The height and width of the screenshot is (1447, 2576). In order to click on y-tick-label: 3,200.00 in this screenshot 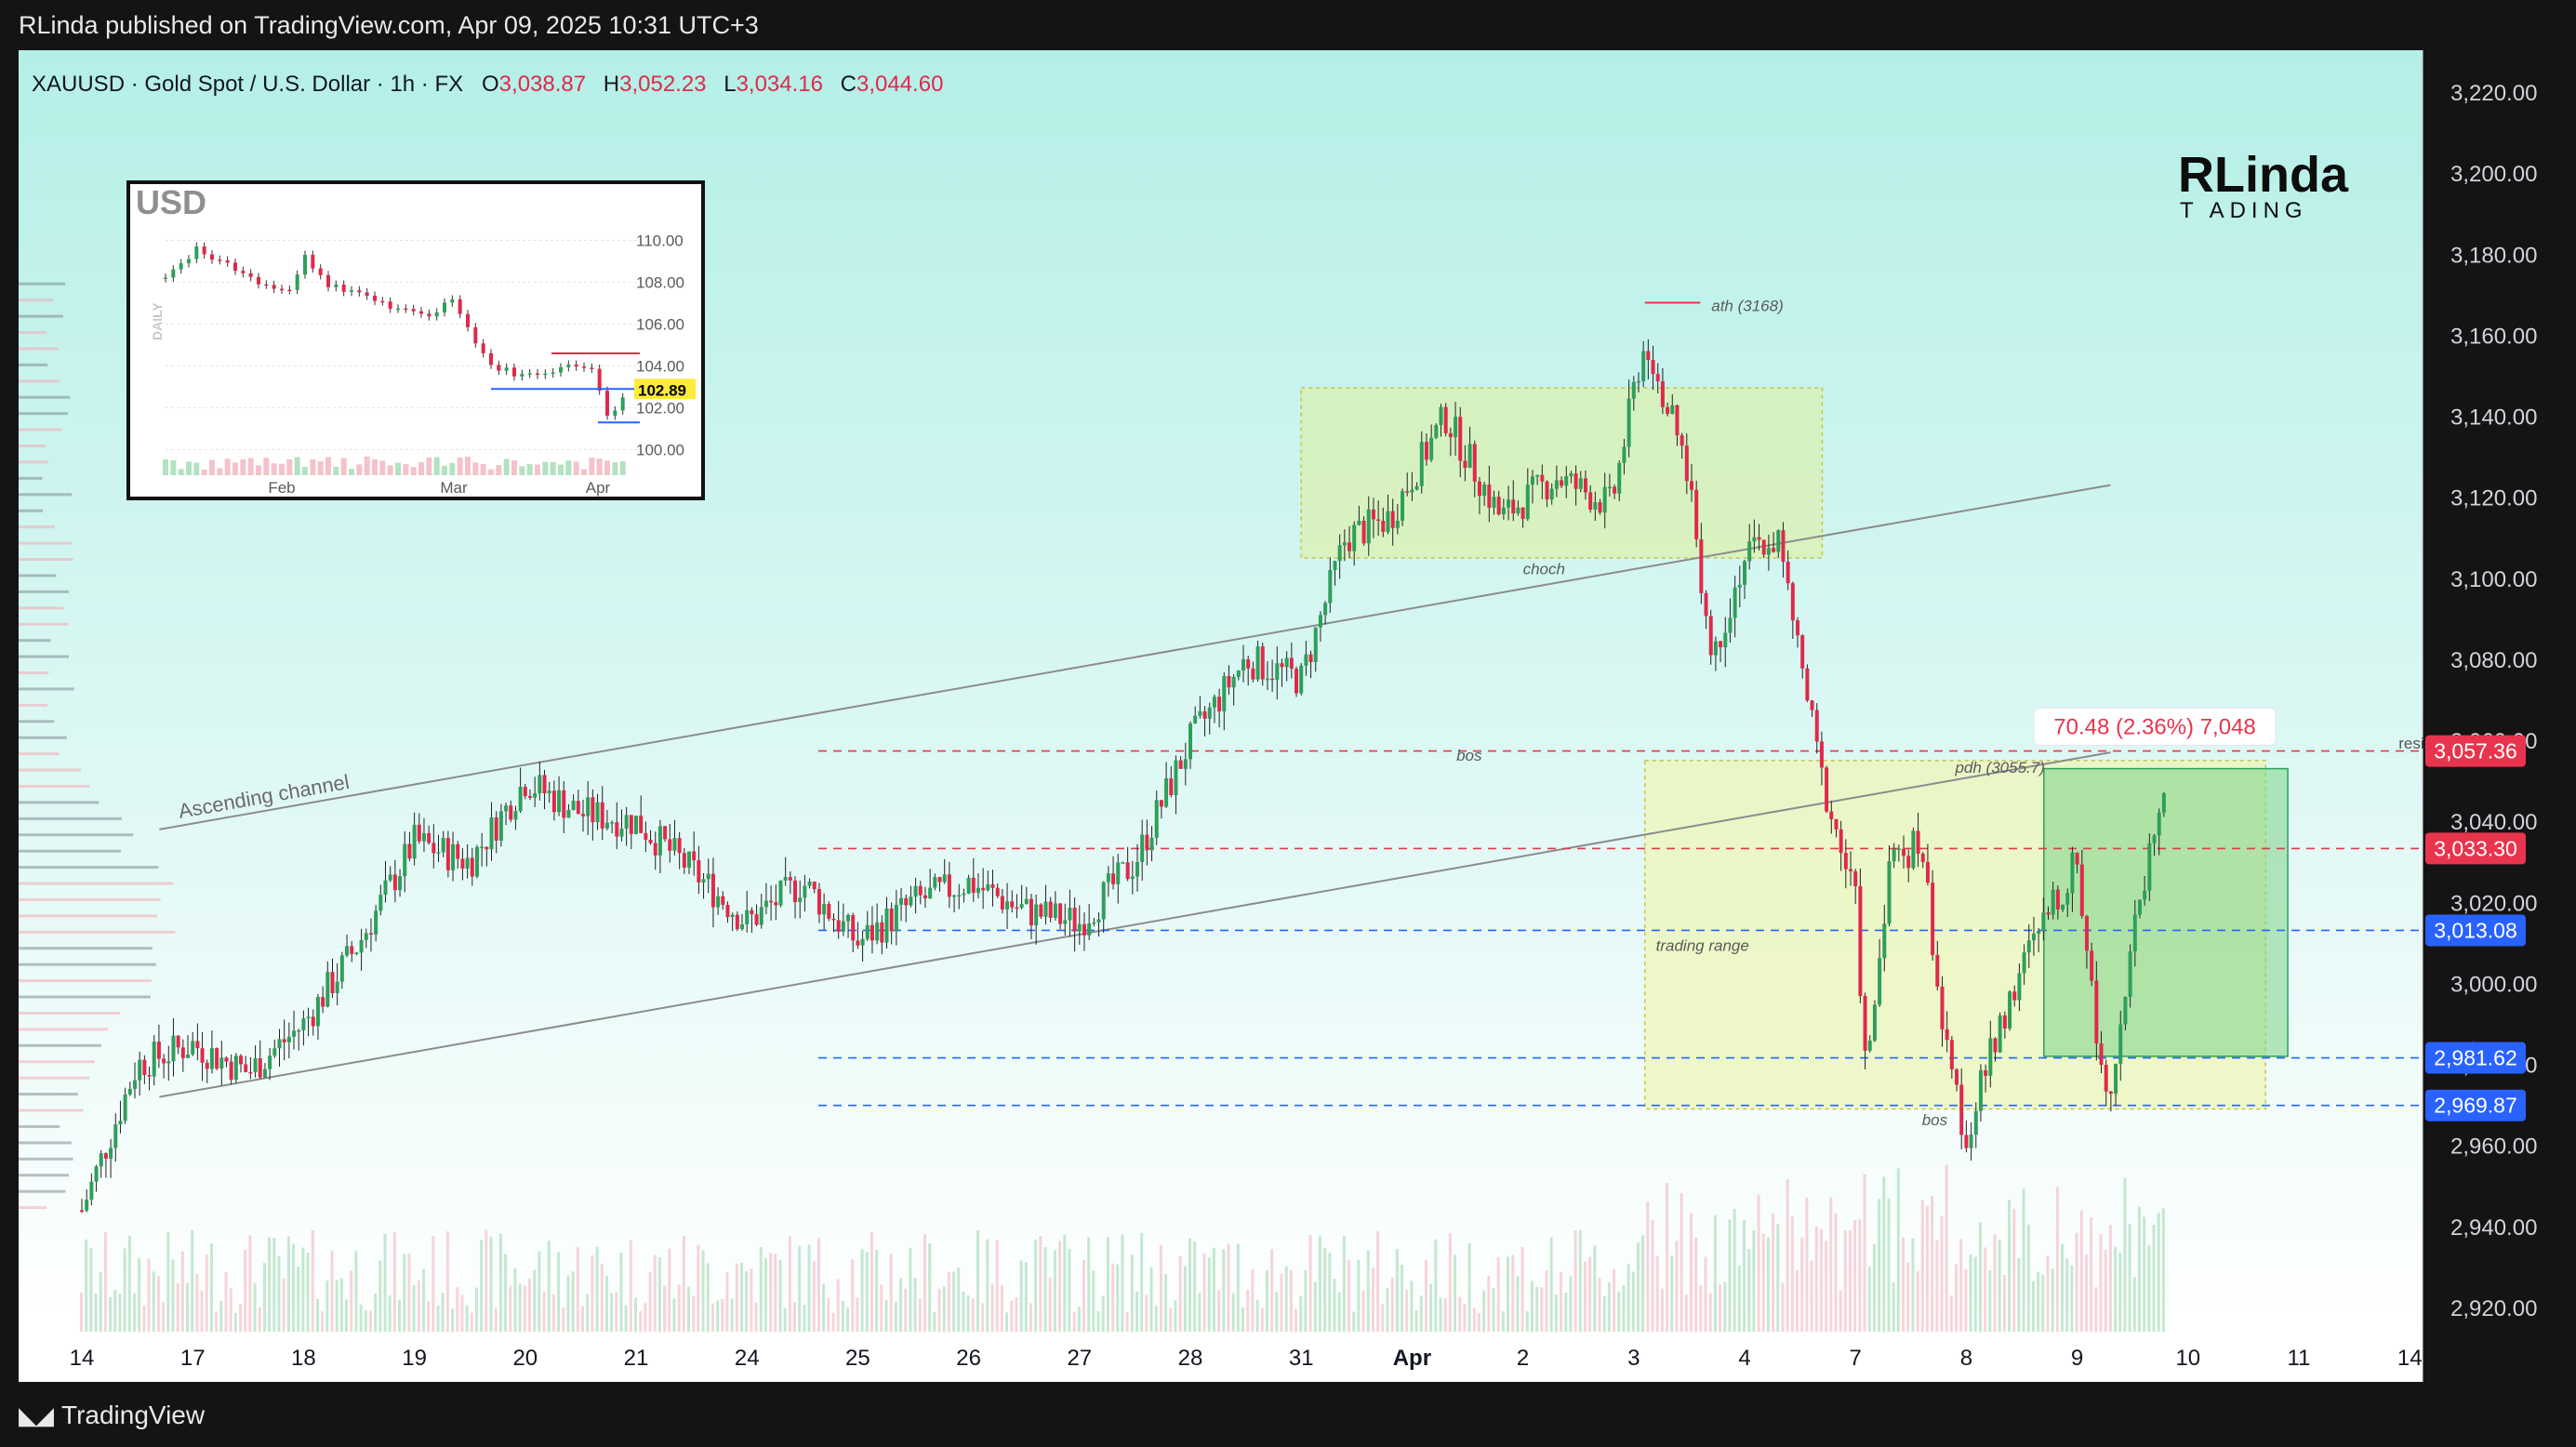, I will do `click(2493, 174)`.